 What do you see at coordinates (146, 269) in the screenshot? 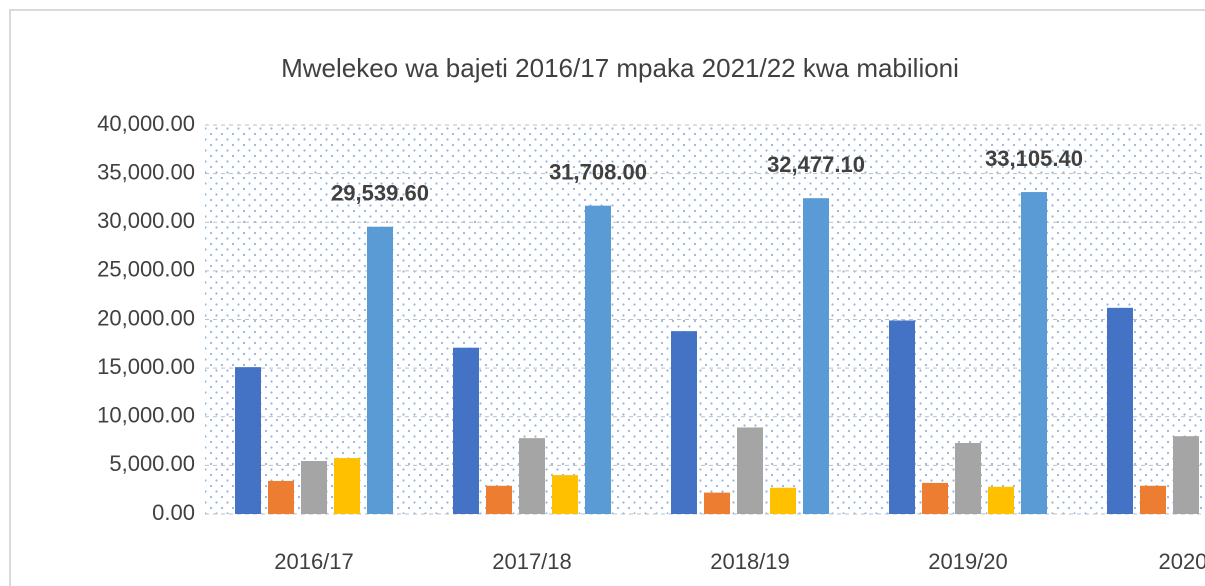
I see `y-tick-label: 25,000.00` at bounding box center [146, 269].